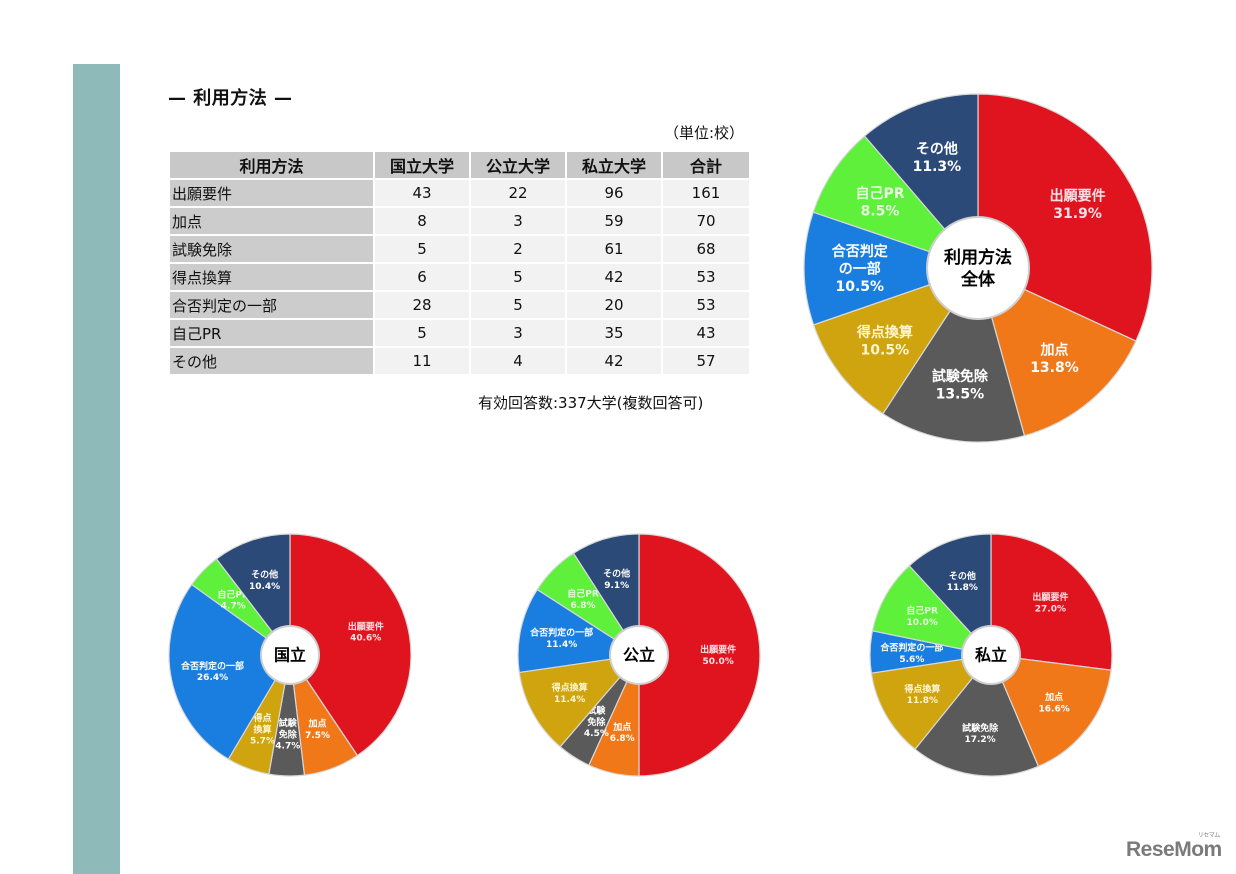 The image size is (1236, 874). What do you see at coordinates (212, 678) in the screenshot?
I see `slice-percent-label: 26.4%` at bounding box center [212, 678].